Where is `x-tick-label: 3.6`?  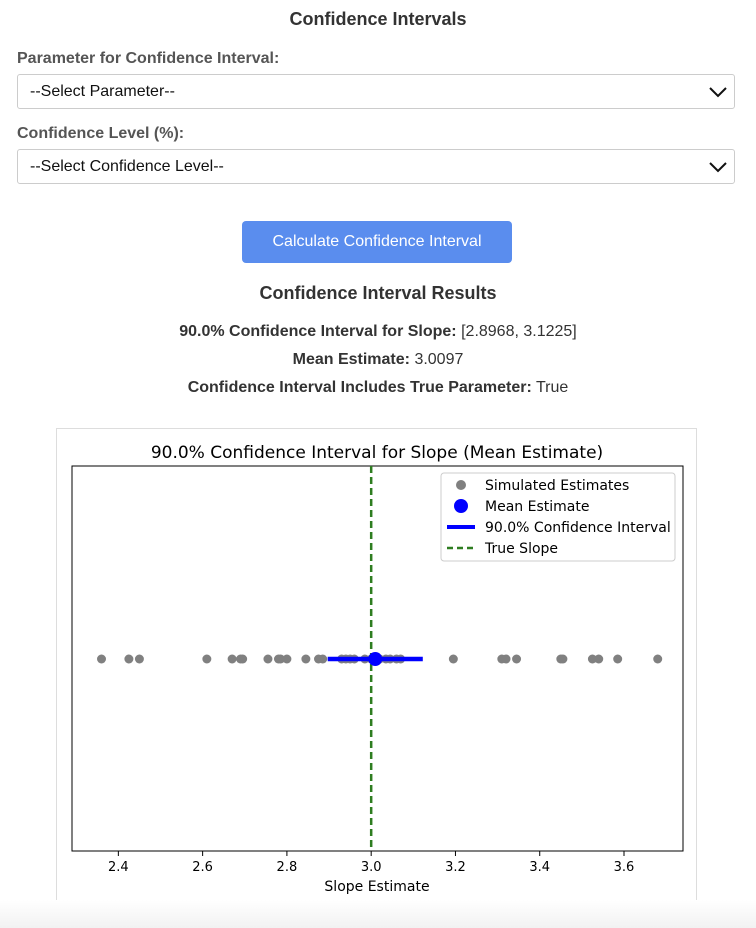
x-tick-label: 3.6 is located at coordinates (624, 867).